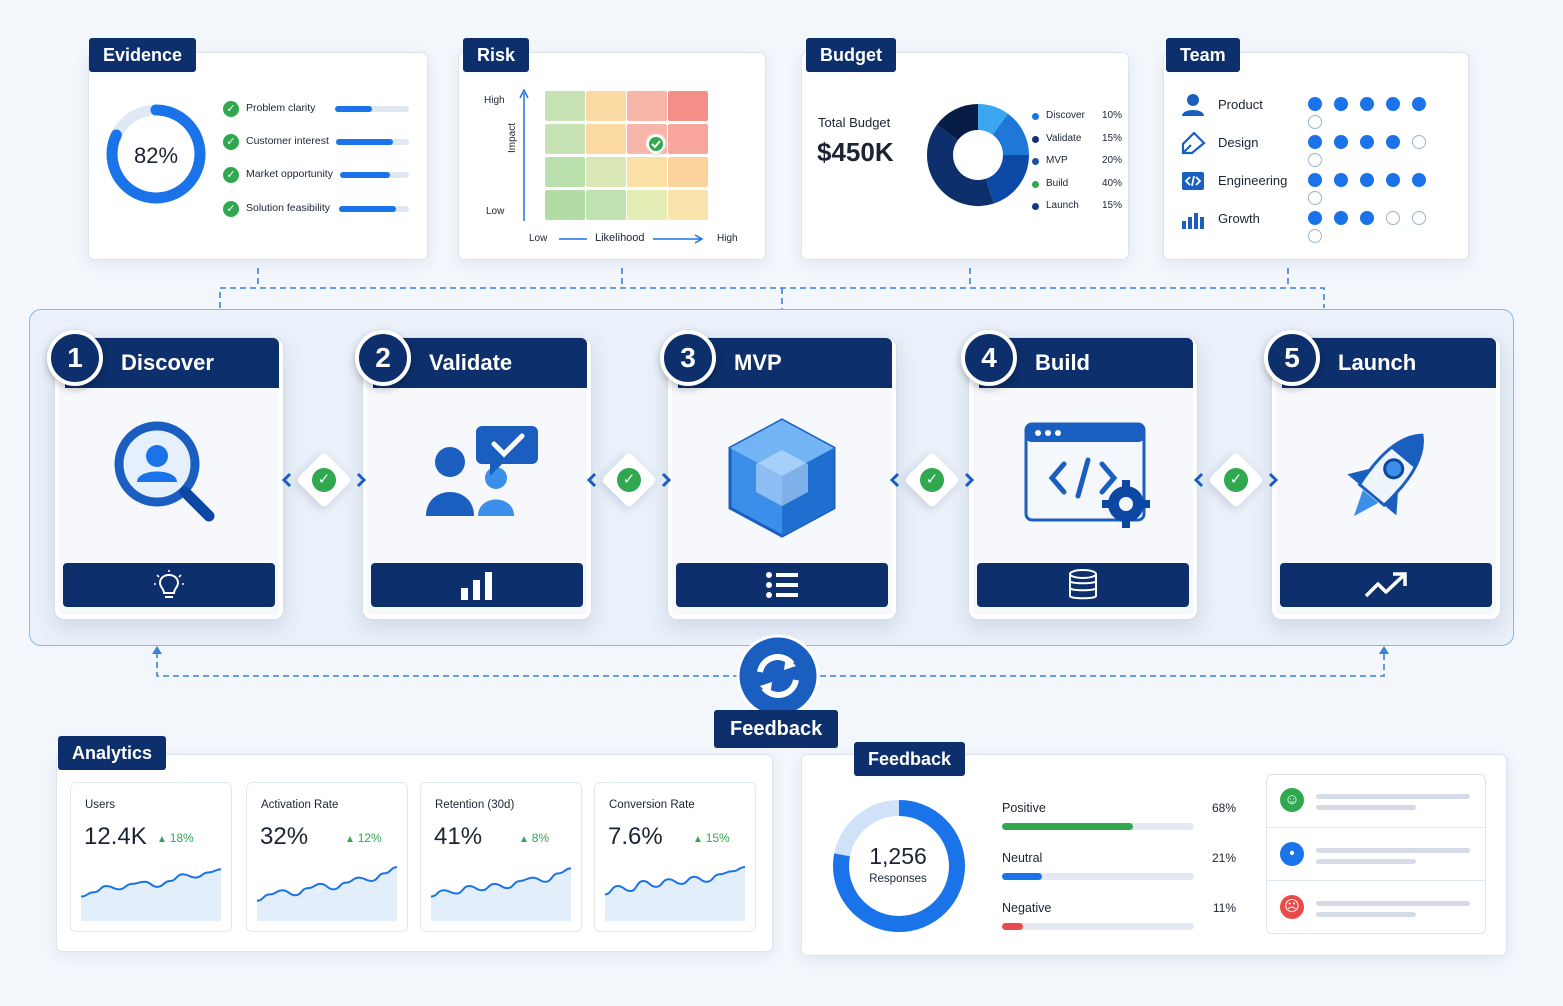  I want to click on budget-legend-name: Discover, so click(1065, 115).